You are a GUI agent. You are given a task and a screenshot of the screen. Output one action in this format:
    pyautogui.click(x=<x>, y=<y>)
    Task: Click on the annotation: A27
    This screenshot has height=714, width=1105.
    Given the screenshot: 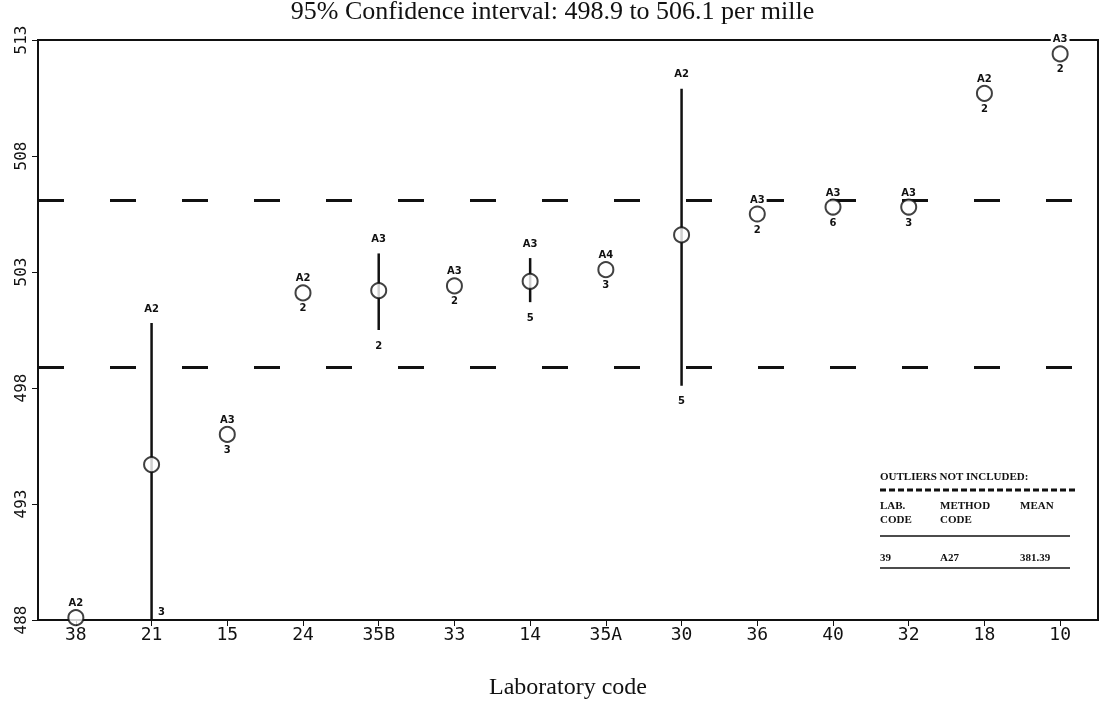 What is the action you would take?
    pyautogui.click(x=950, y=557)
    